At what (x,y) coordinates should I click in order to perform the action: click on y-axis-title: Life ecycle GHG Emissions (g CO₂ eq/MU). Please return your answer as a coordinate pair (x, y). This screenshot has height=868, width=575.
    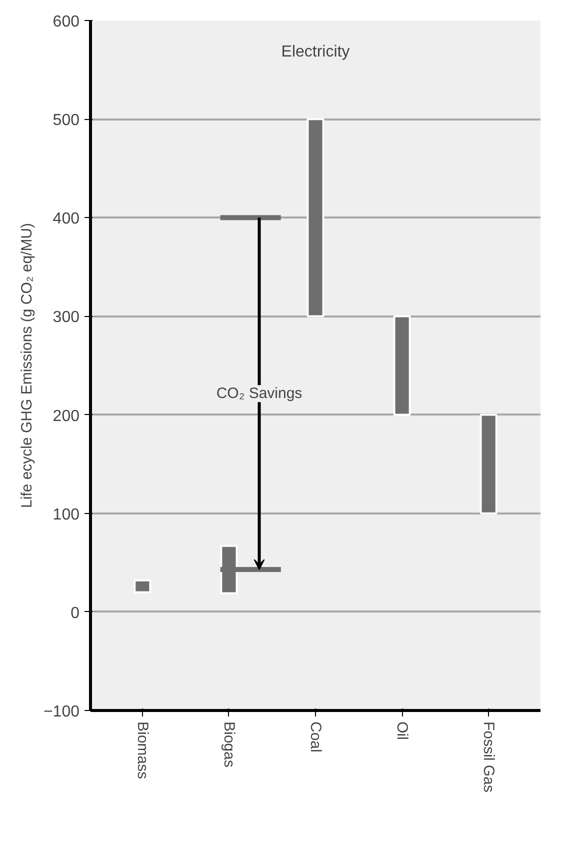
    Looking at the image, I should click on (27, 365).